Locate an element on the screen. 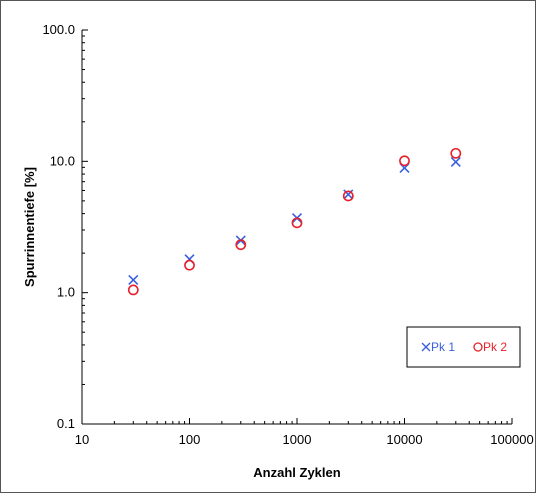 The image size is (536, 493). y-tick-label: 0.1 is located at coordinates (66, 423).